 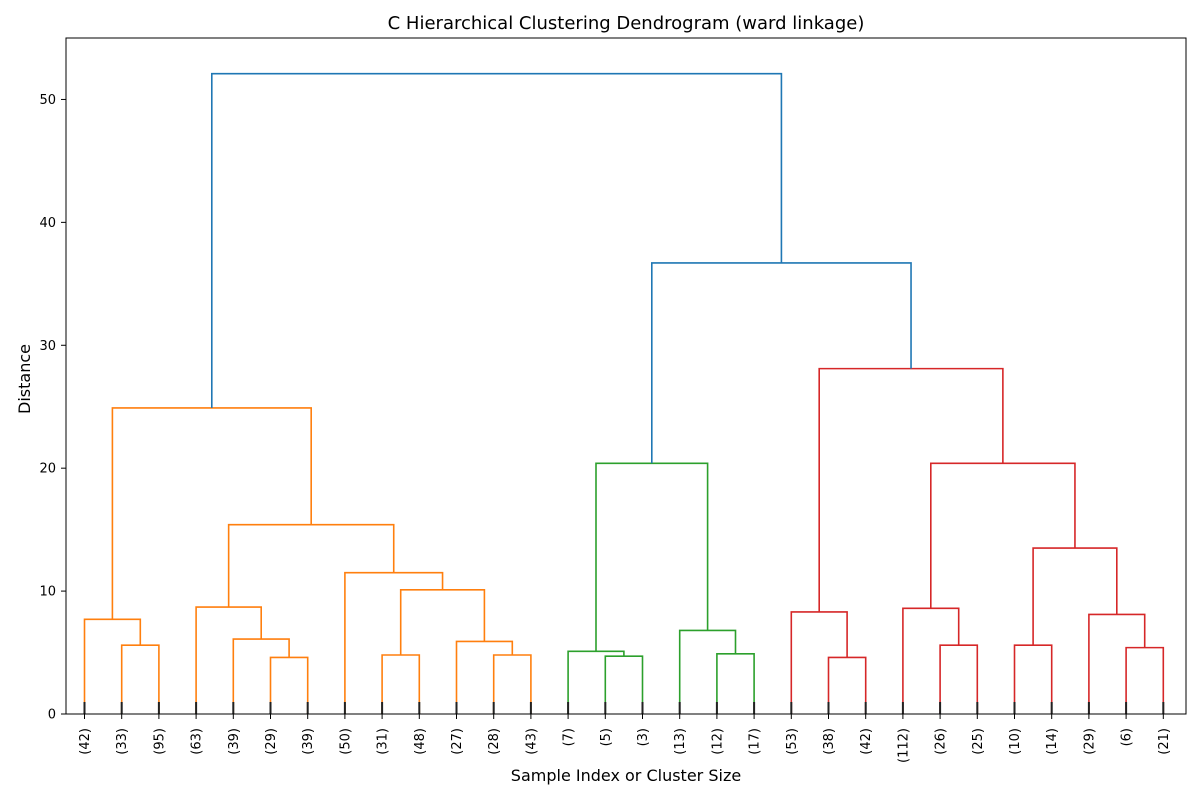 What do you see at coordinates (47, 592) in the screenshot?
I see `y-tick-label: 10` at bounding box center [47, 592].